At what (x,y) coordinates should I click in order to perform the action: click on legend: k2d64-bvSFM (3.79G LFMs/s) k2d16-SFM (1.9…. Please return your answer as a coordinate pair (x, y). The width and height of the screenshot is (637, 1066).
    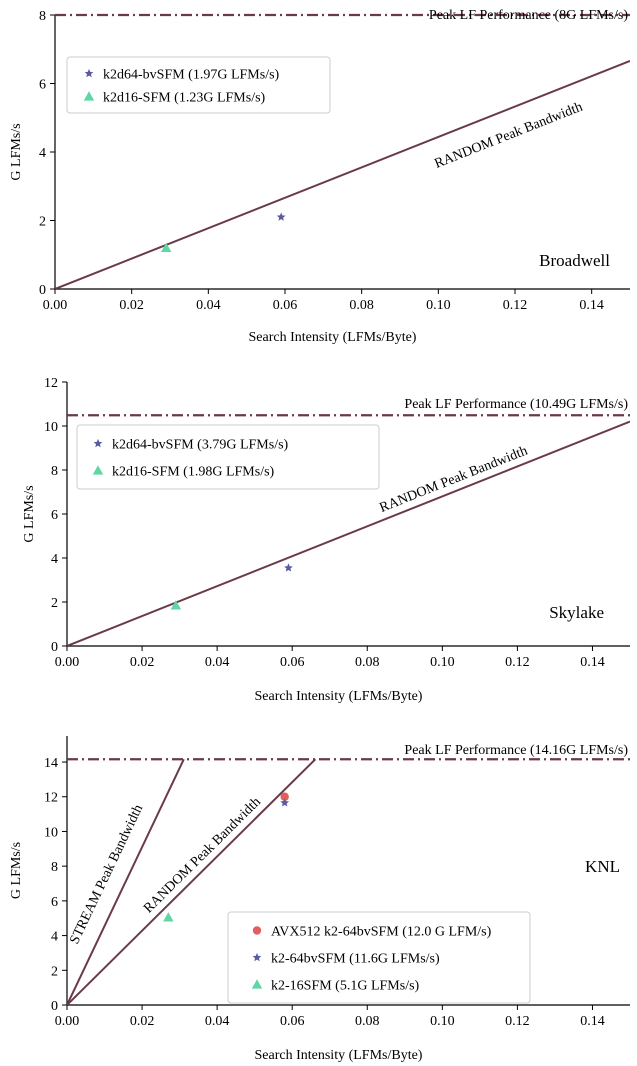
    Looking at the image, I should click on (228, 457).